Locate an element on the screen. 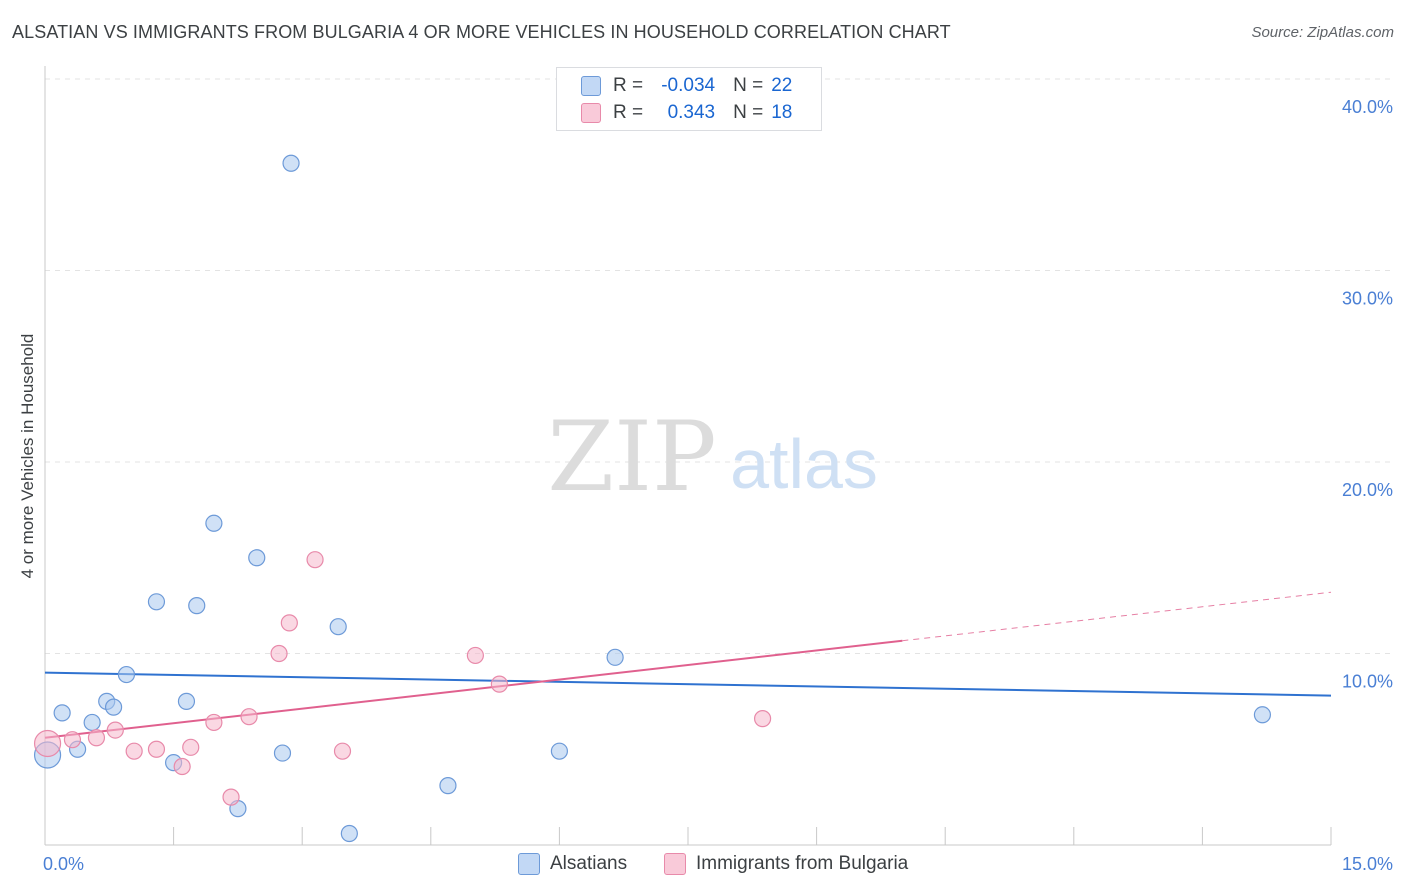 Image resolution: width=1406 pixels, height=892 pixels. legend-r-value: -0.034 is located at coordinates (688, 85).